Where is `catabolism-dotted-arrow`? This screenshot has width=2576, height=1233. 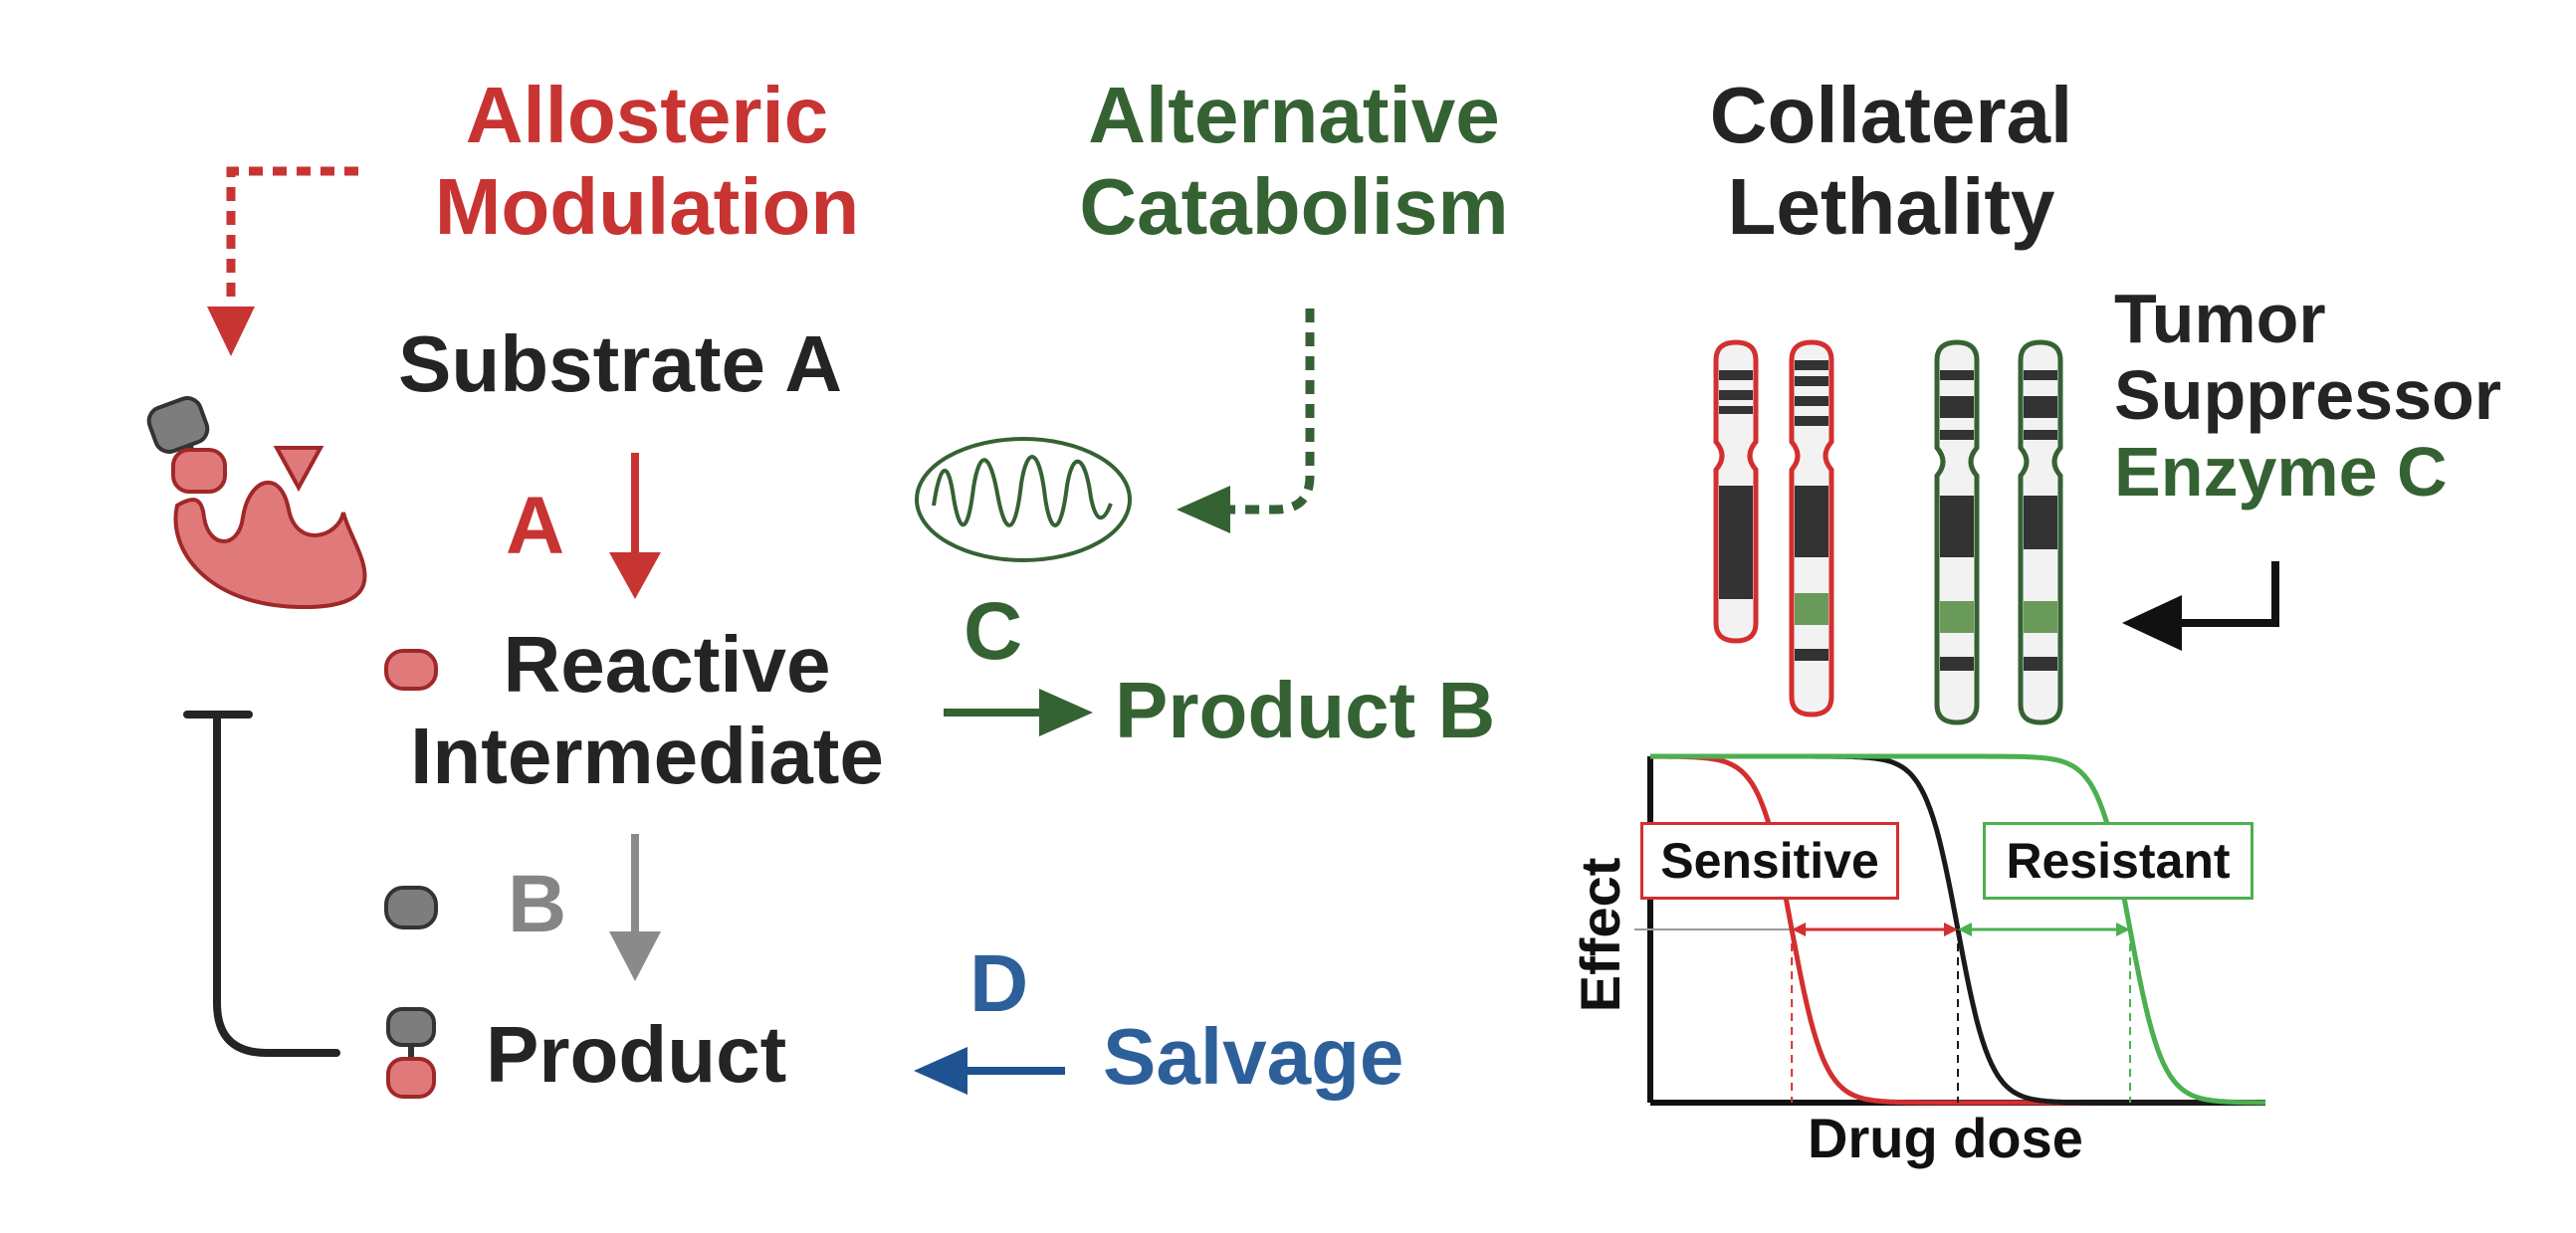
catabolism-dotted-arrow is located at coordinates (1246, 420).